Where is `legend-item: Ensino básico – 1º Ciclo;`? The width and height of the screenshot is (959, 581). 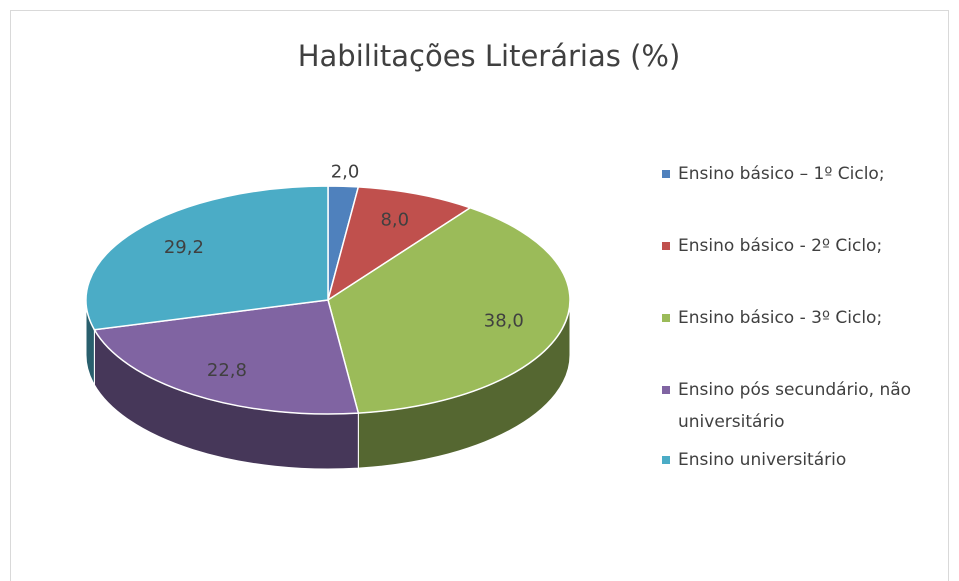
legend-item: Ensino básico – 1º Ciclo; is located at coordinates (805, 174).